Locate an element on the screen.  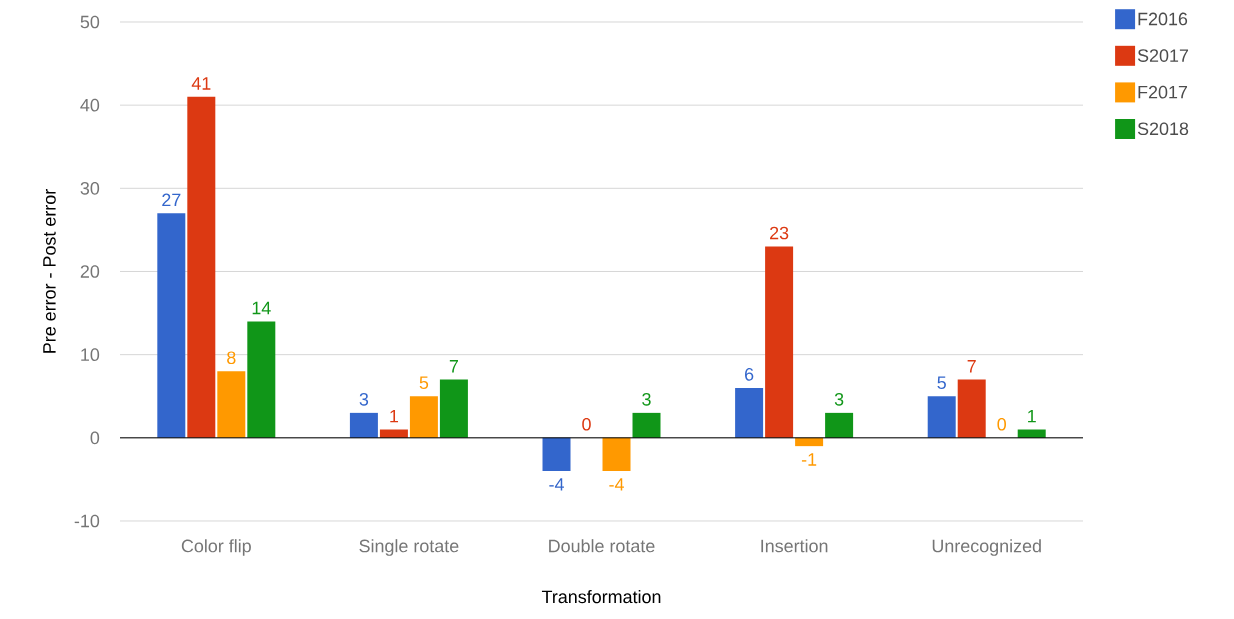
data-label: 6 is located at coordinates (749, 374).